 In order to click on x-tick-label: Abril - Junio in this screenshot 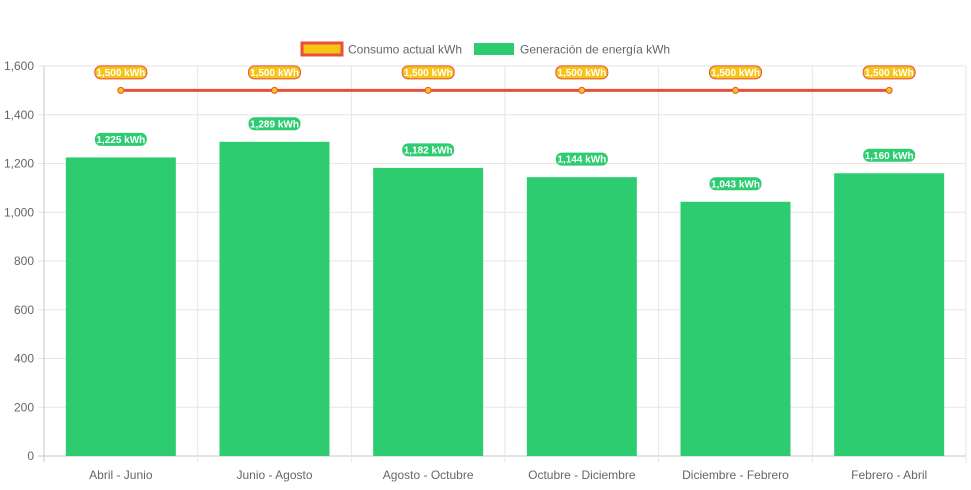, I will do `click(121, 475)`.